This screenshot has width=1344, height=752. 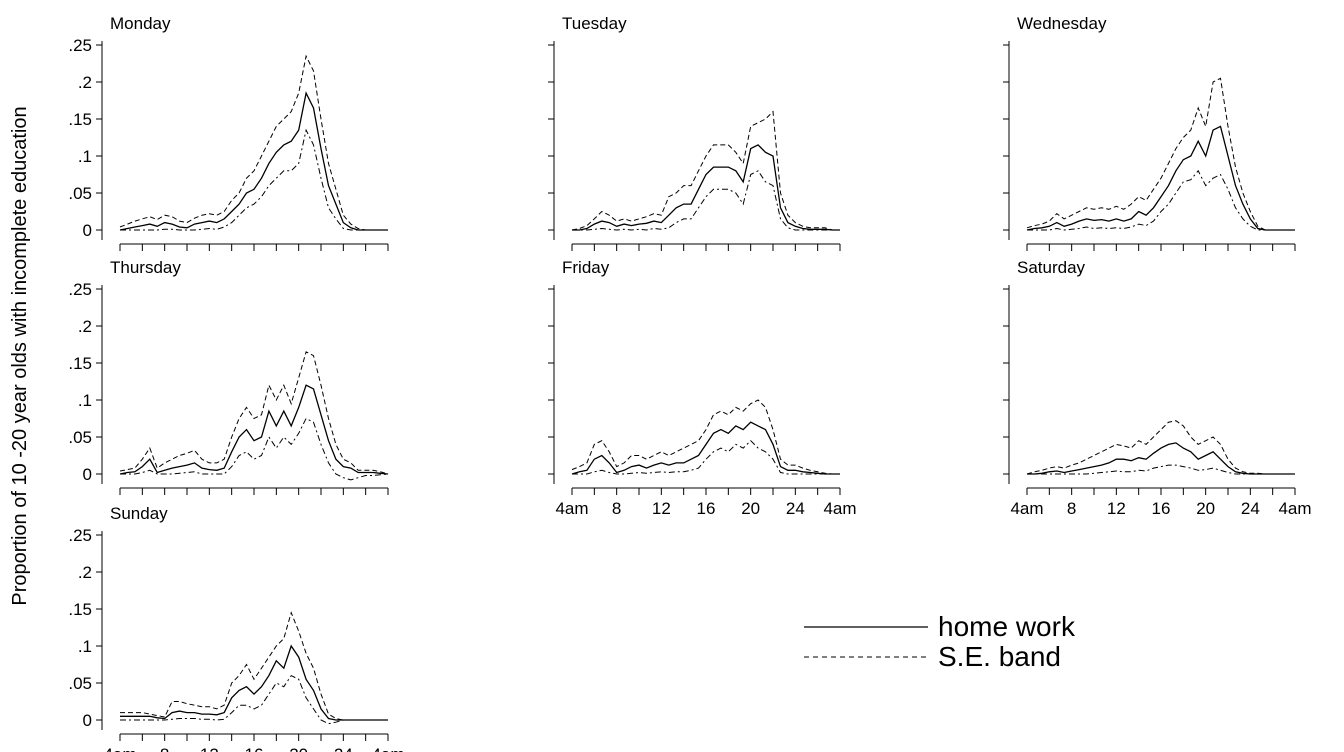 I want to click on panel-tuesday: Tuesday, so click(x=694, y=132).